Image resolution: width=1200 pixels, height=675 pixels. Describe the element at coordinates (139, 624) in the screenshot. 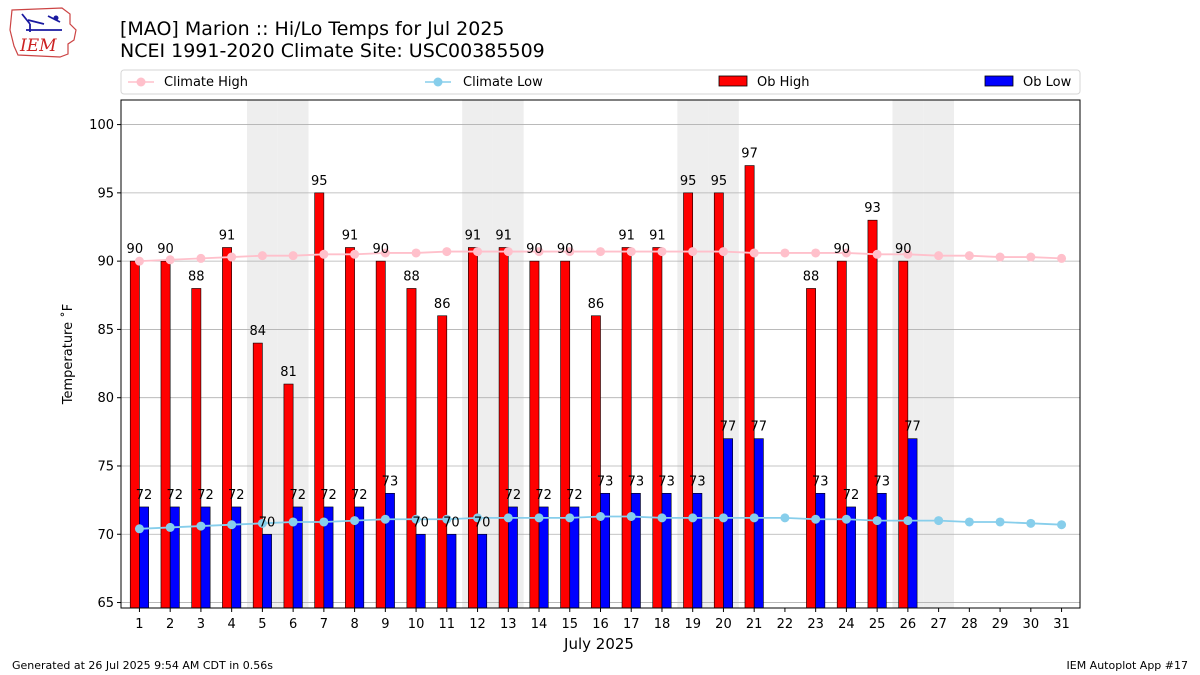

I see `x-tick-label-1: 1` at that location.